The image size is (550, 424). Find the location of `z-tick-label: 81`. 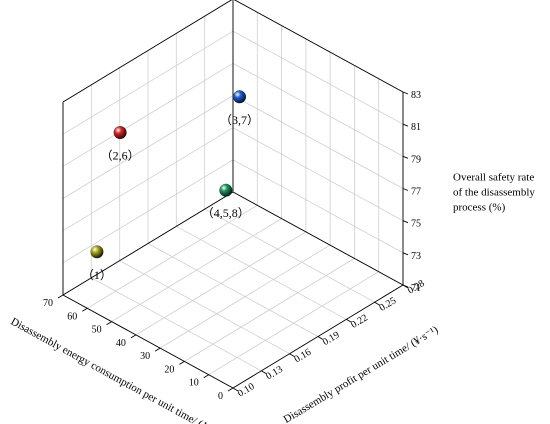

z-tick-label: 81 is located at coordinates (416, 127).